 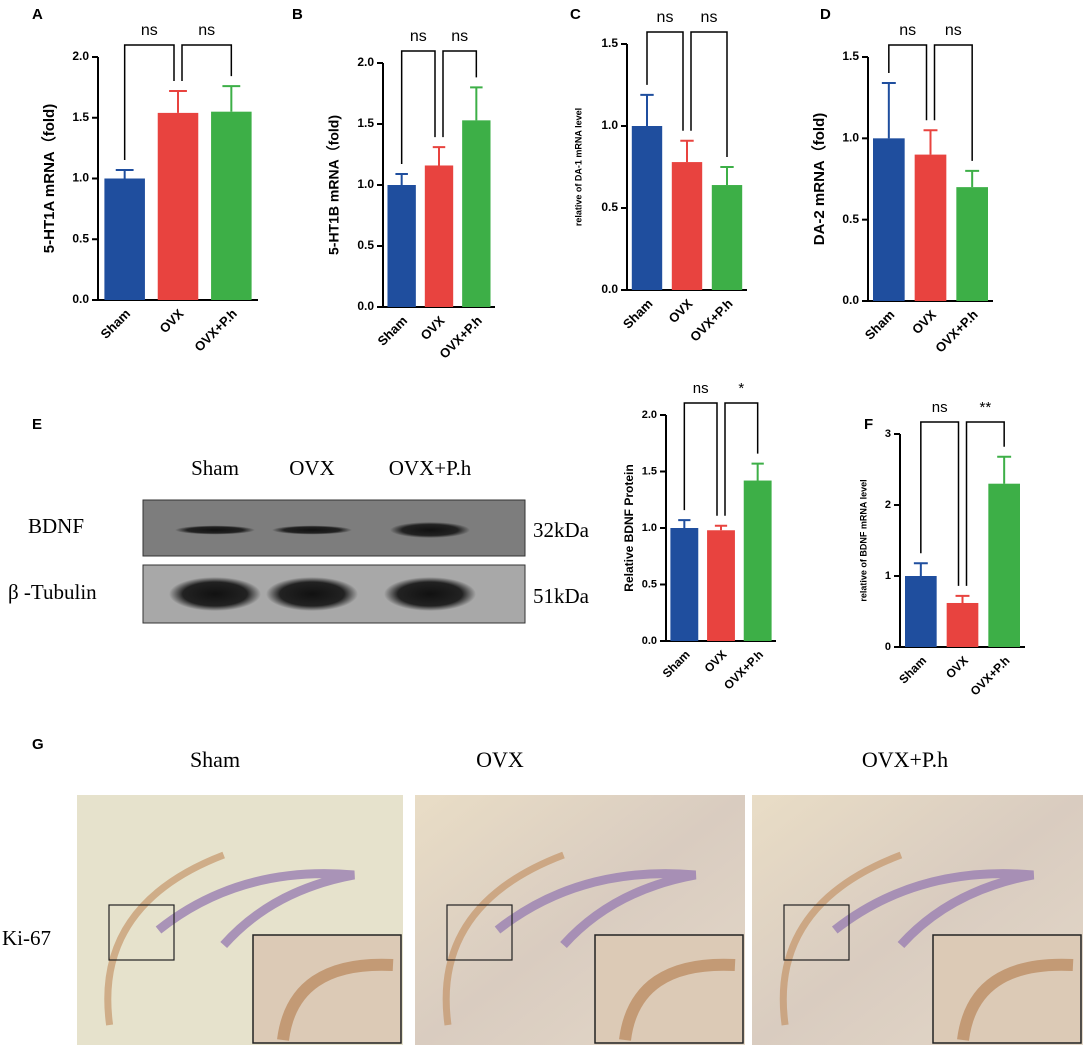 I want to click on panel-letter: G, so click(x=38, y=744).